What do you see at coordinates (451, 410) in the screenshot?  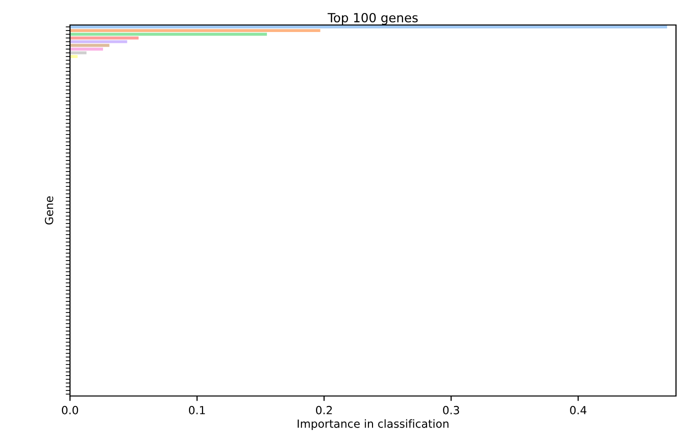 I see `x-tick-label: 0.3` at bounding box center [451, 410].